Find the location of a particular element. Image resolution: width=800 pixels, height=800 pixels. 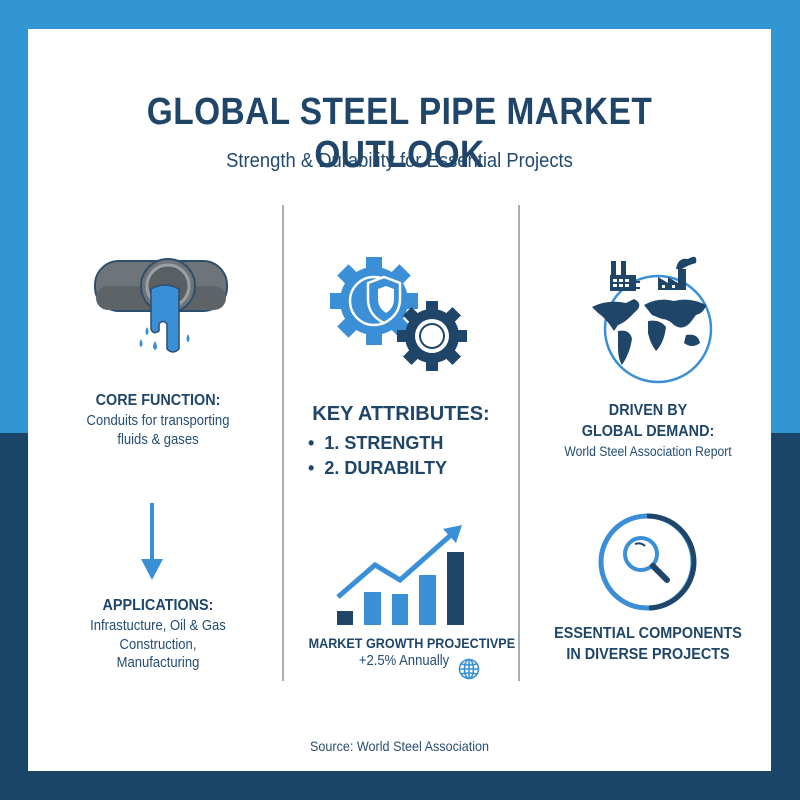

bar-chart-growth-icon is located at coordinates (400, 575).